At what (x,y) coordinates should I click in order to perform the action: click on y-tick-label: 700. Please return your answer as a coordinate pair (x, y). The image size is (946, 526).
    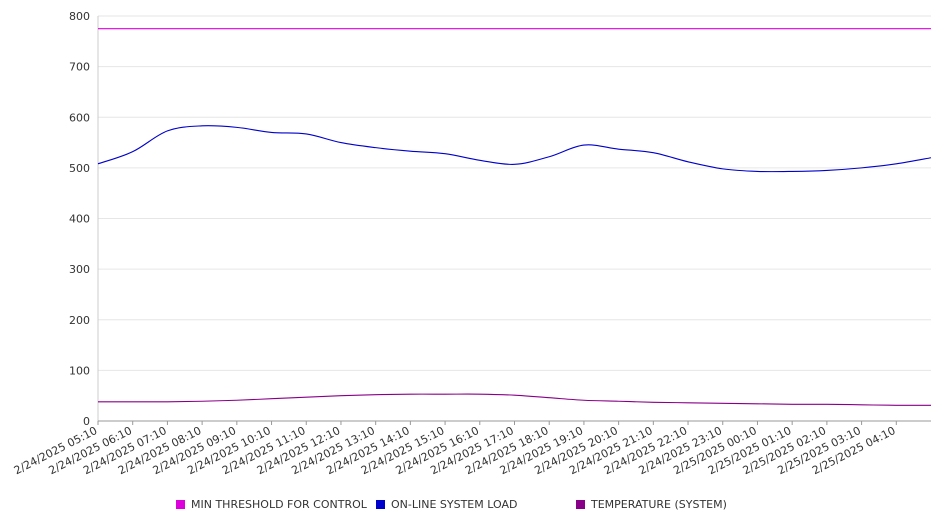
    Looking at the image, I should click on (79, 67).